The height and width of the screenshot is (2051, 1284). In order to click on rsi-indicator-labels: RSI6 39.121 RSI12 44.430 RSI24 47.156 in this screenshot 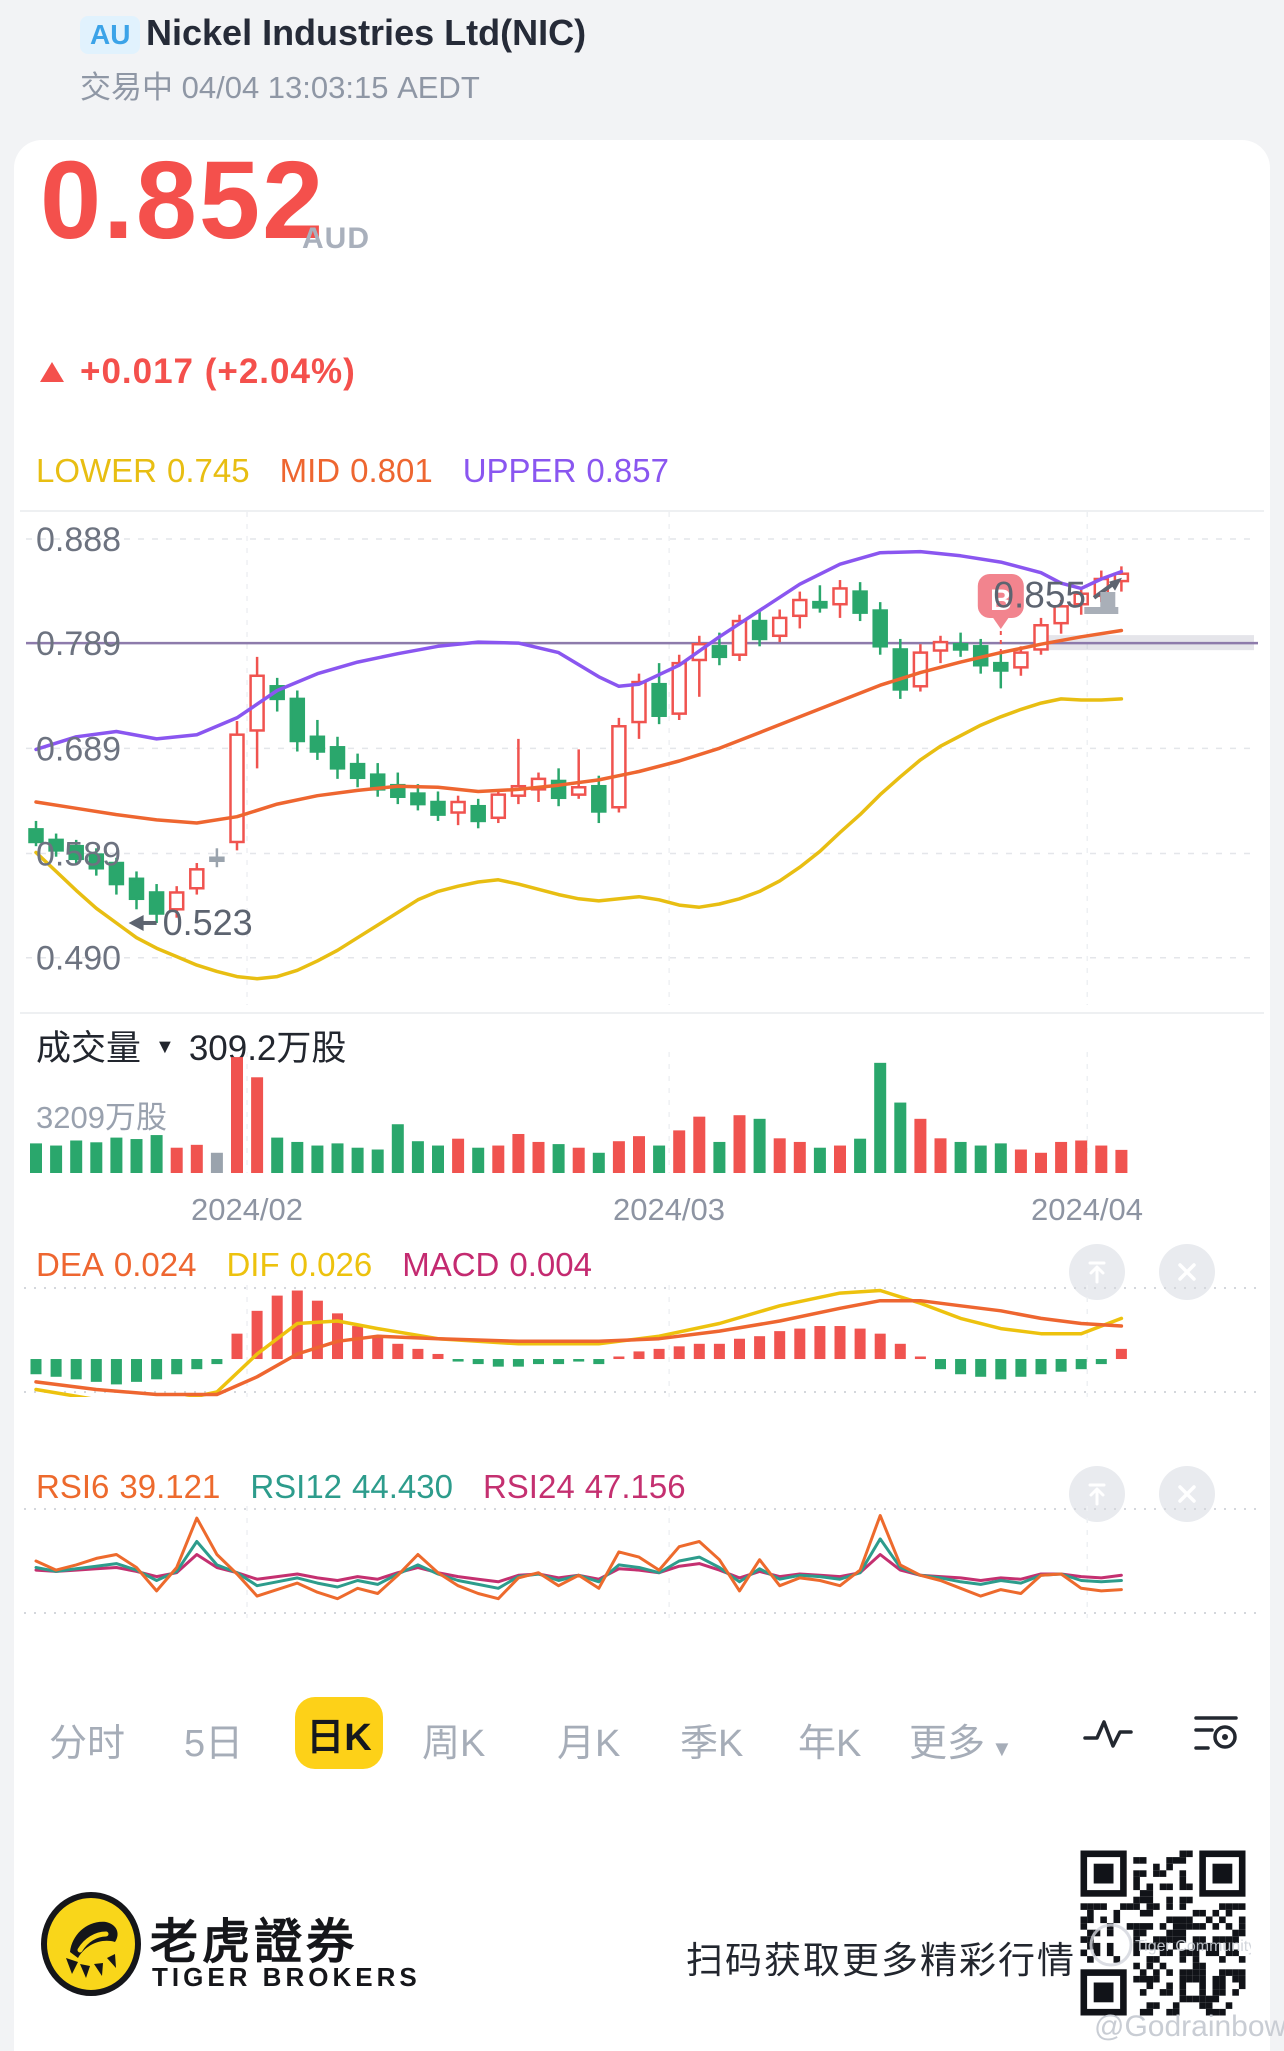, I will do `click(361, 1487)`.